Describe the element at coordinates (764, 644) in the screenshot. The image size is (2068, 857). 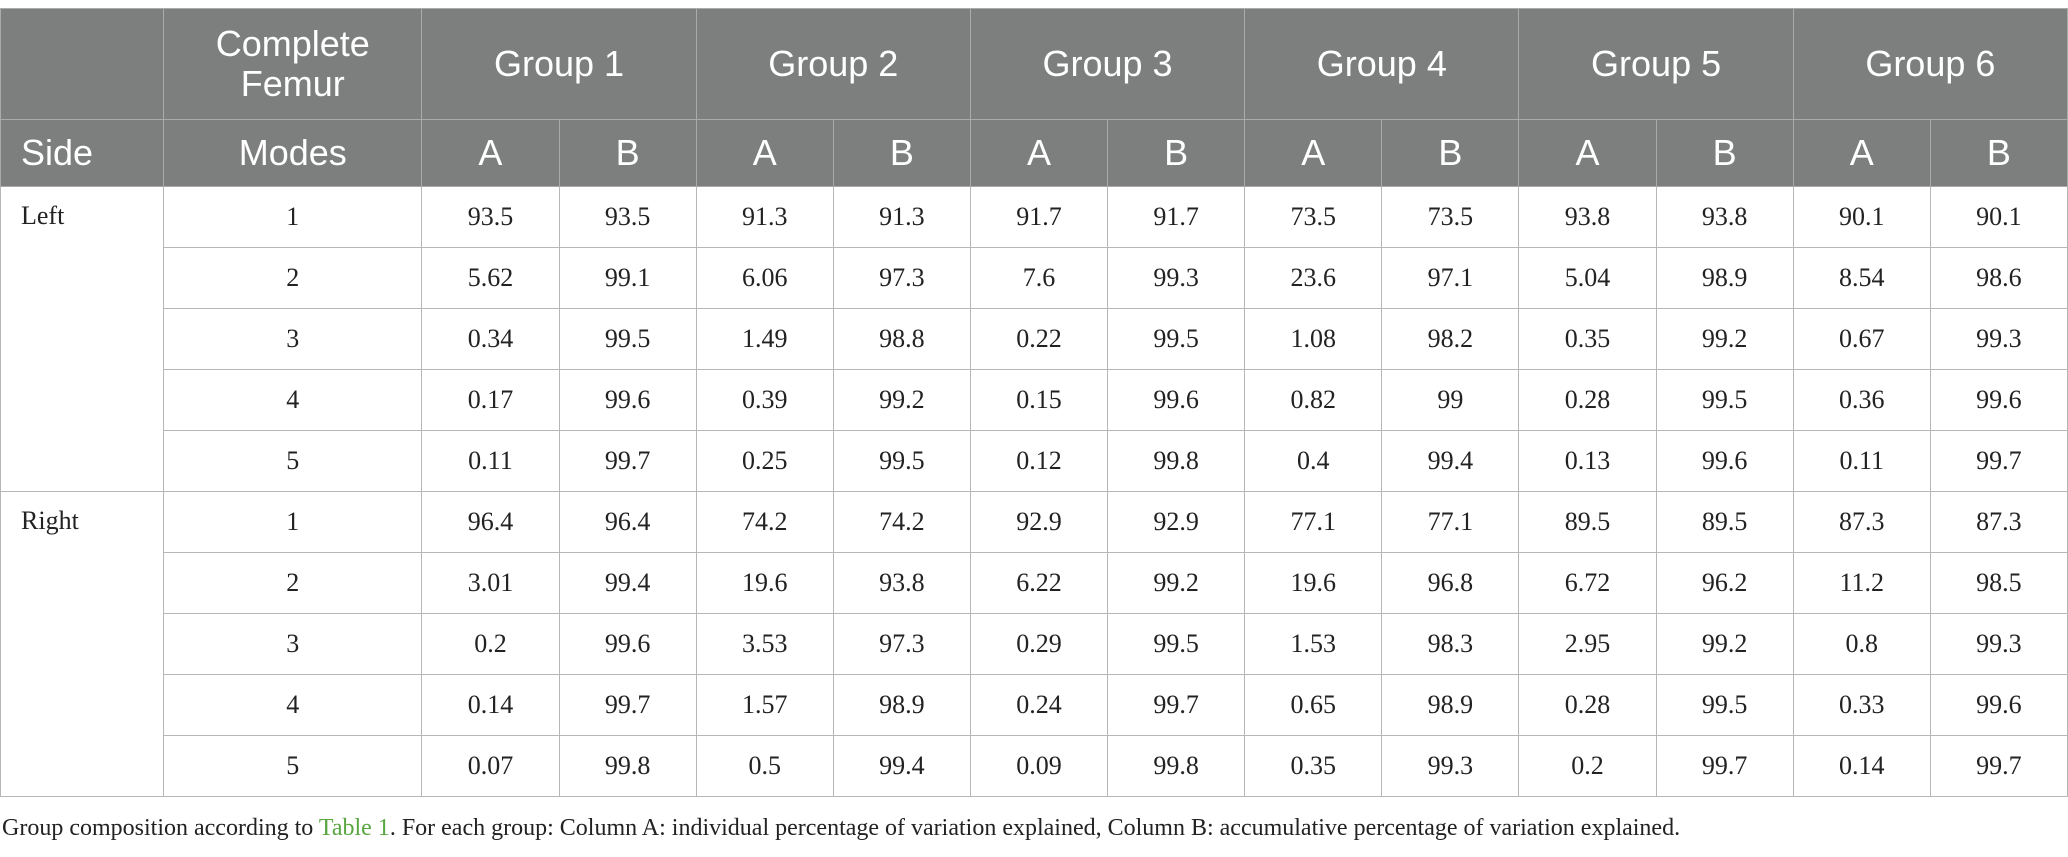
I see `value-cell-a: 3.53` at that location.